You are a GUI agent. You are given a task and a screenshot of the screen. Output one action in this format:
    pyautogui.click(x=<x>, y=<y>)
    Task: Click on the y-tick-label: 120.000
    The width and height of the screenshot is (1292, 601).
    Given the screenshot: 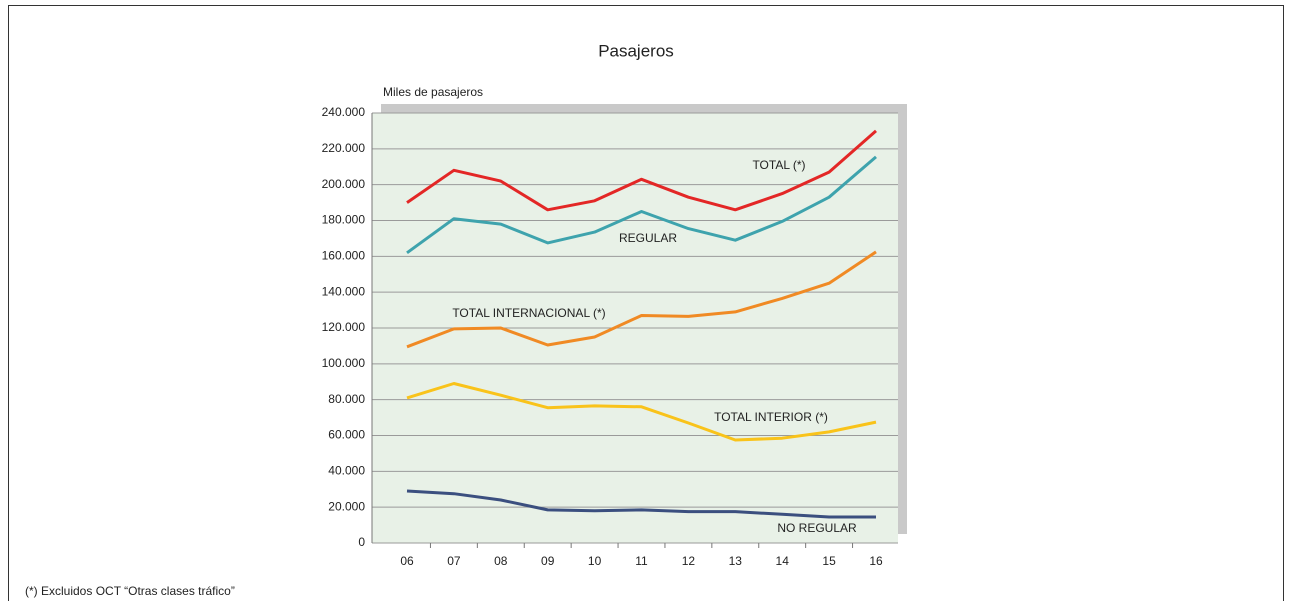 What is the action you would take?
    pyautogui.click(x=344, y=327)
    